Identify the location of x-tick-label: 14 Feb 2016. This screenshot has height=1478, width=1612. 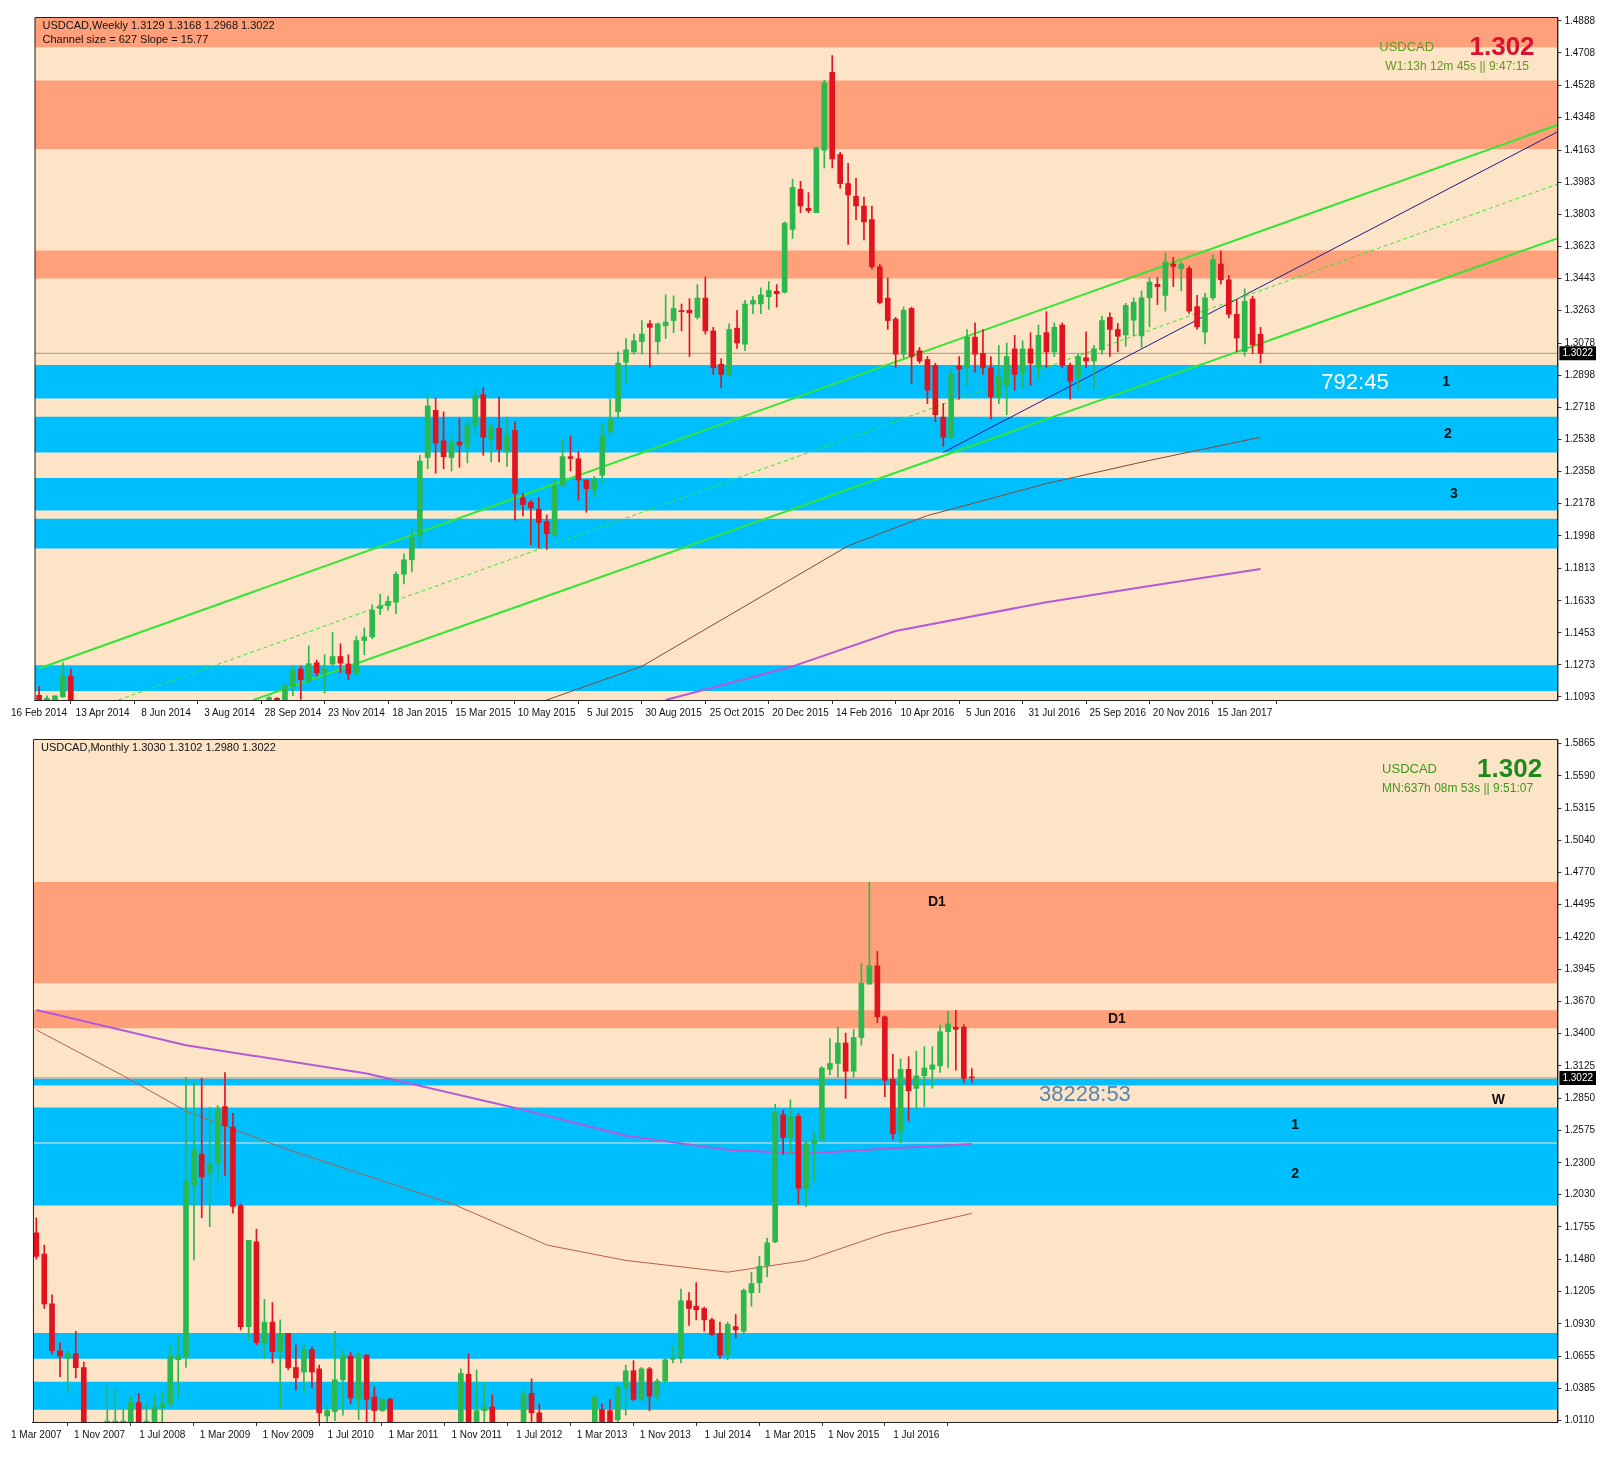
(864, 712).